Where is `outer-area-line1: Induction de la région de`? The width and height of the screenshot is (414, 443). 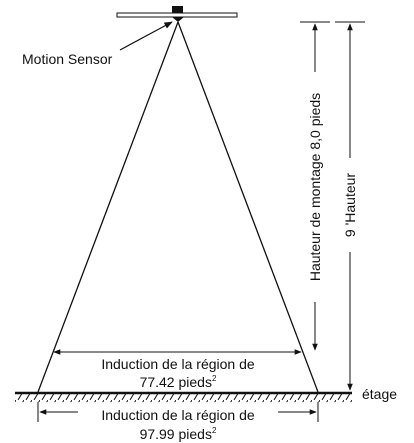
outer-area-line1: Induction de la région de is located at coordinates (178, 415).